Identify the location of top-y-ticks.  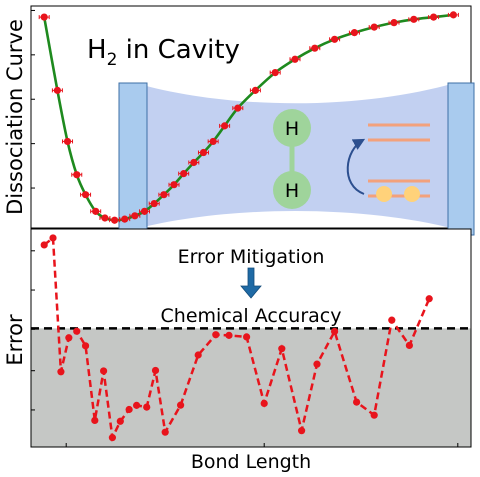
(33, 99).